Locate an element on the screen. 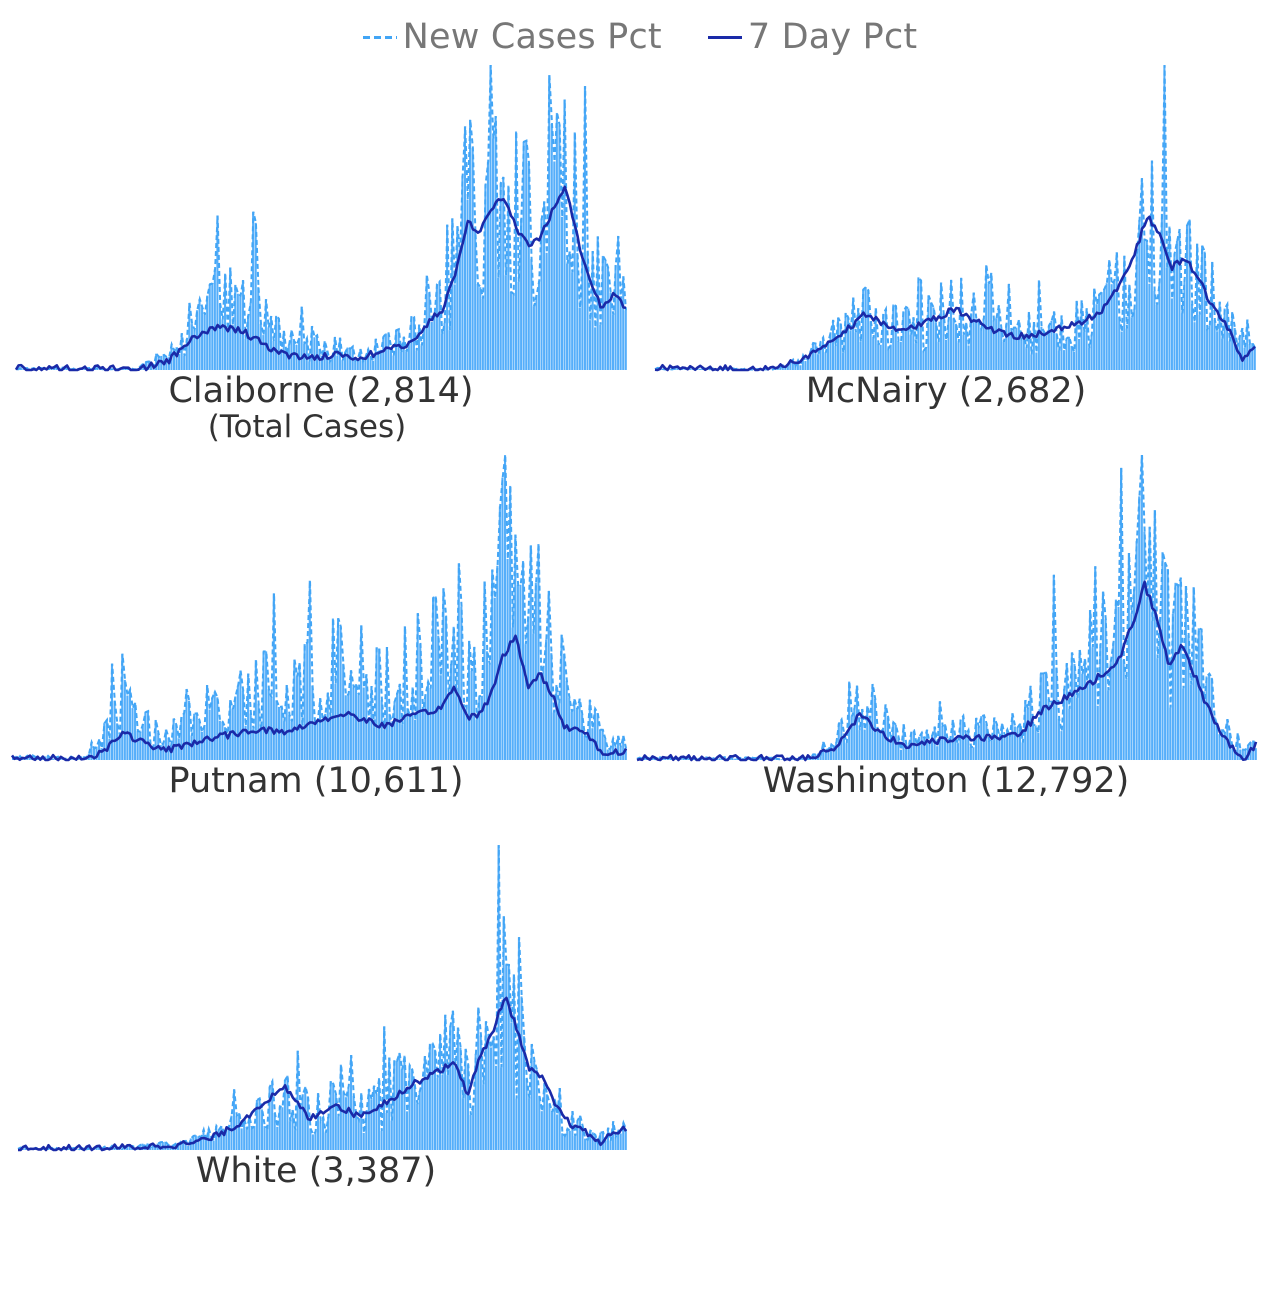  panel-title-washington: Washington (12,792) is located at coordinates (946, 781).